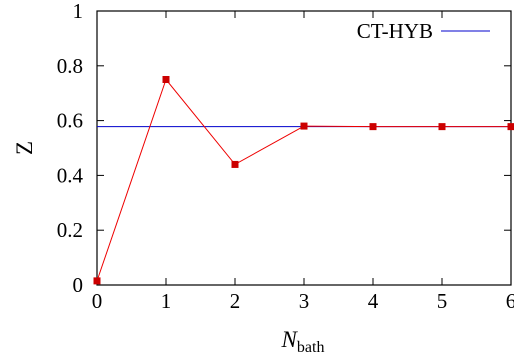 The width and height of the screenshot is (514, 360). I want to click on legend: CT-HYB, so click(423, 31).